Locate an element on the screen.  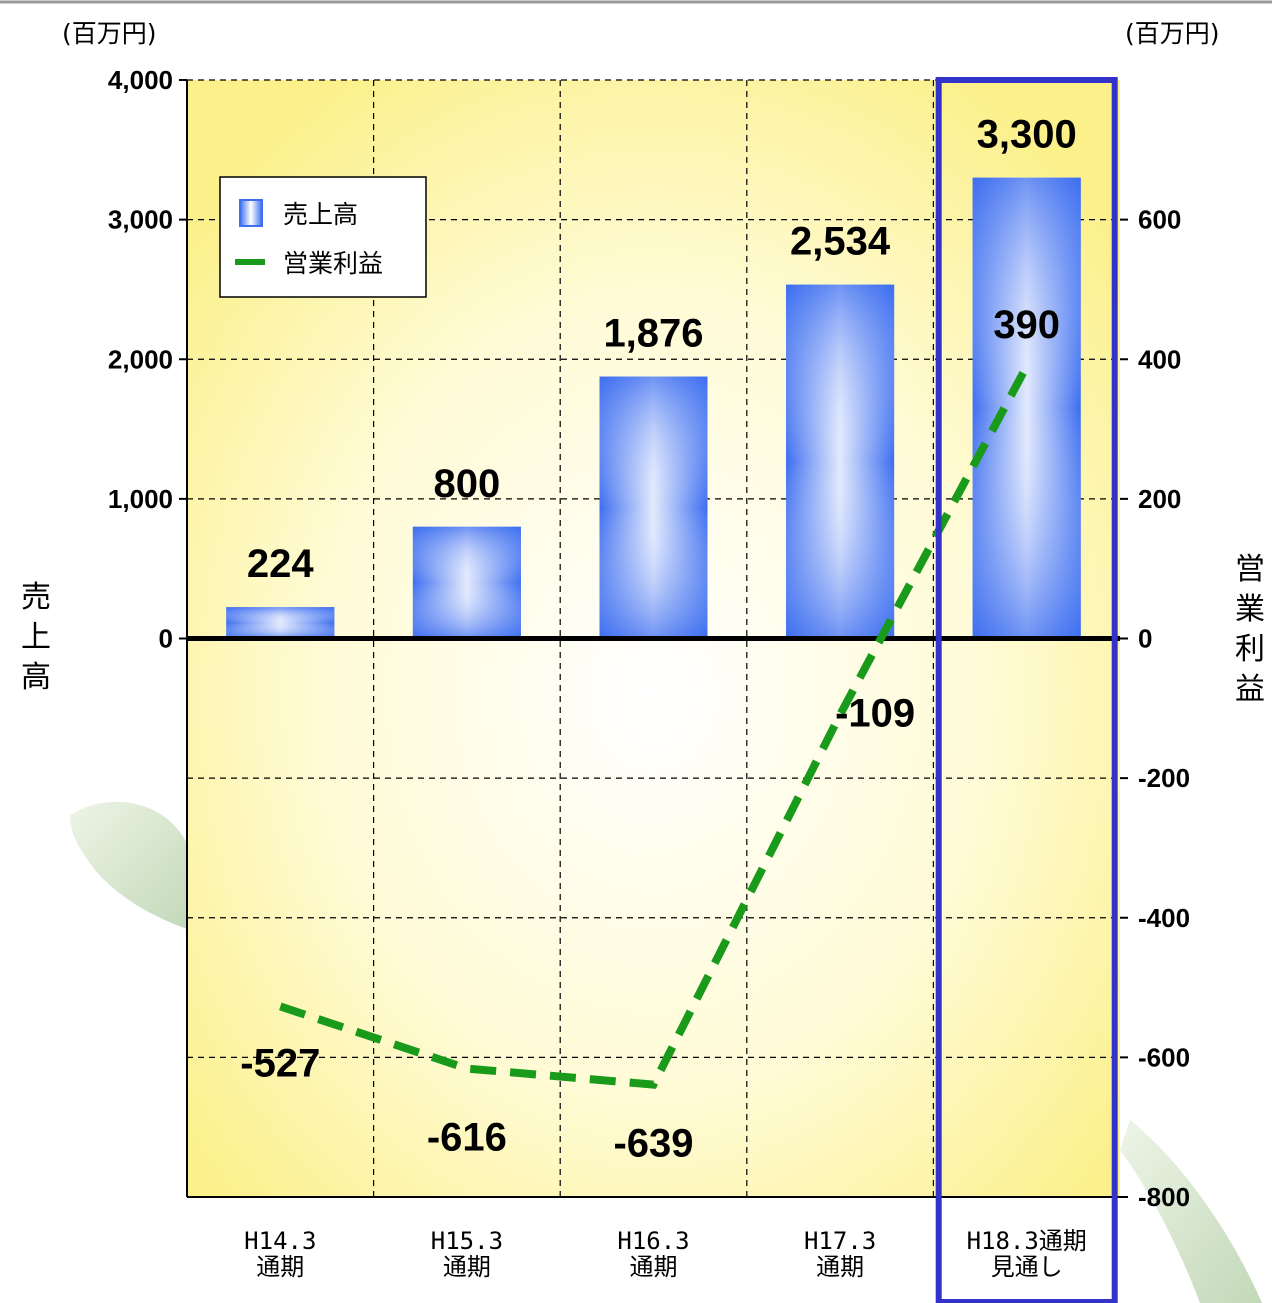
bar-value-label: 800 is located at coordinates (467, 484).